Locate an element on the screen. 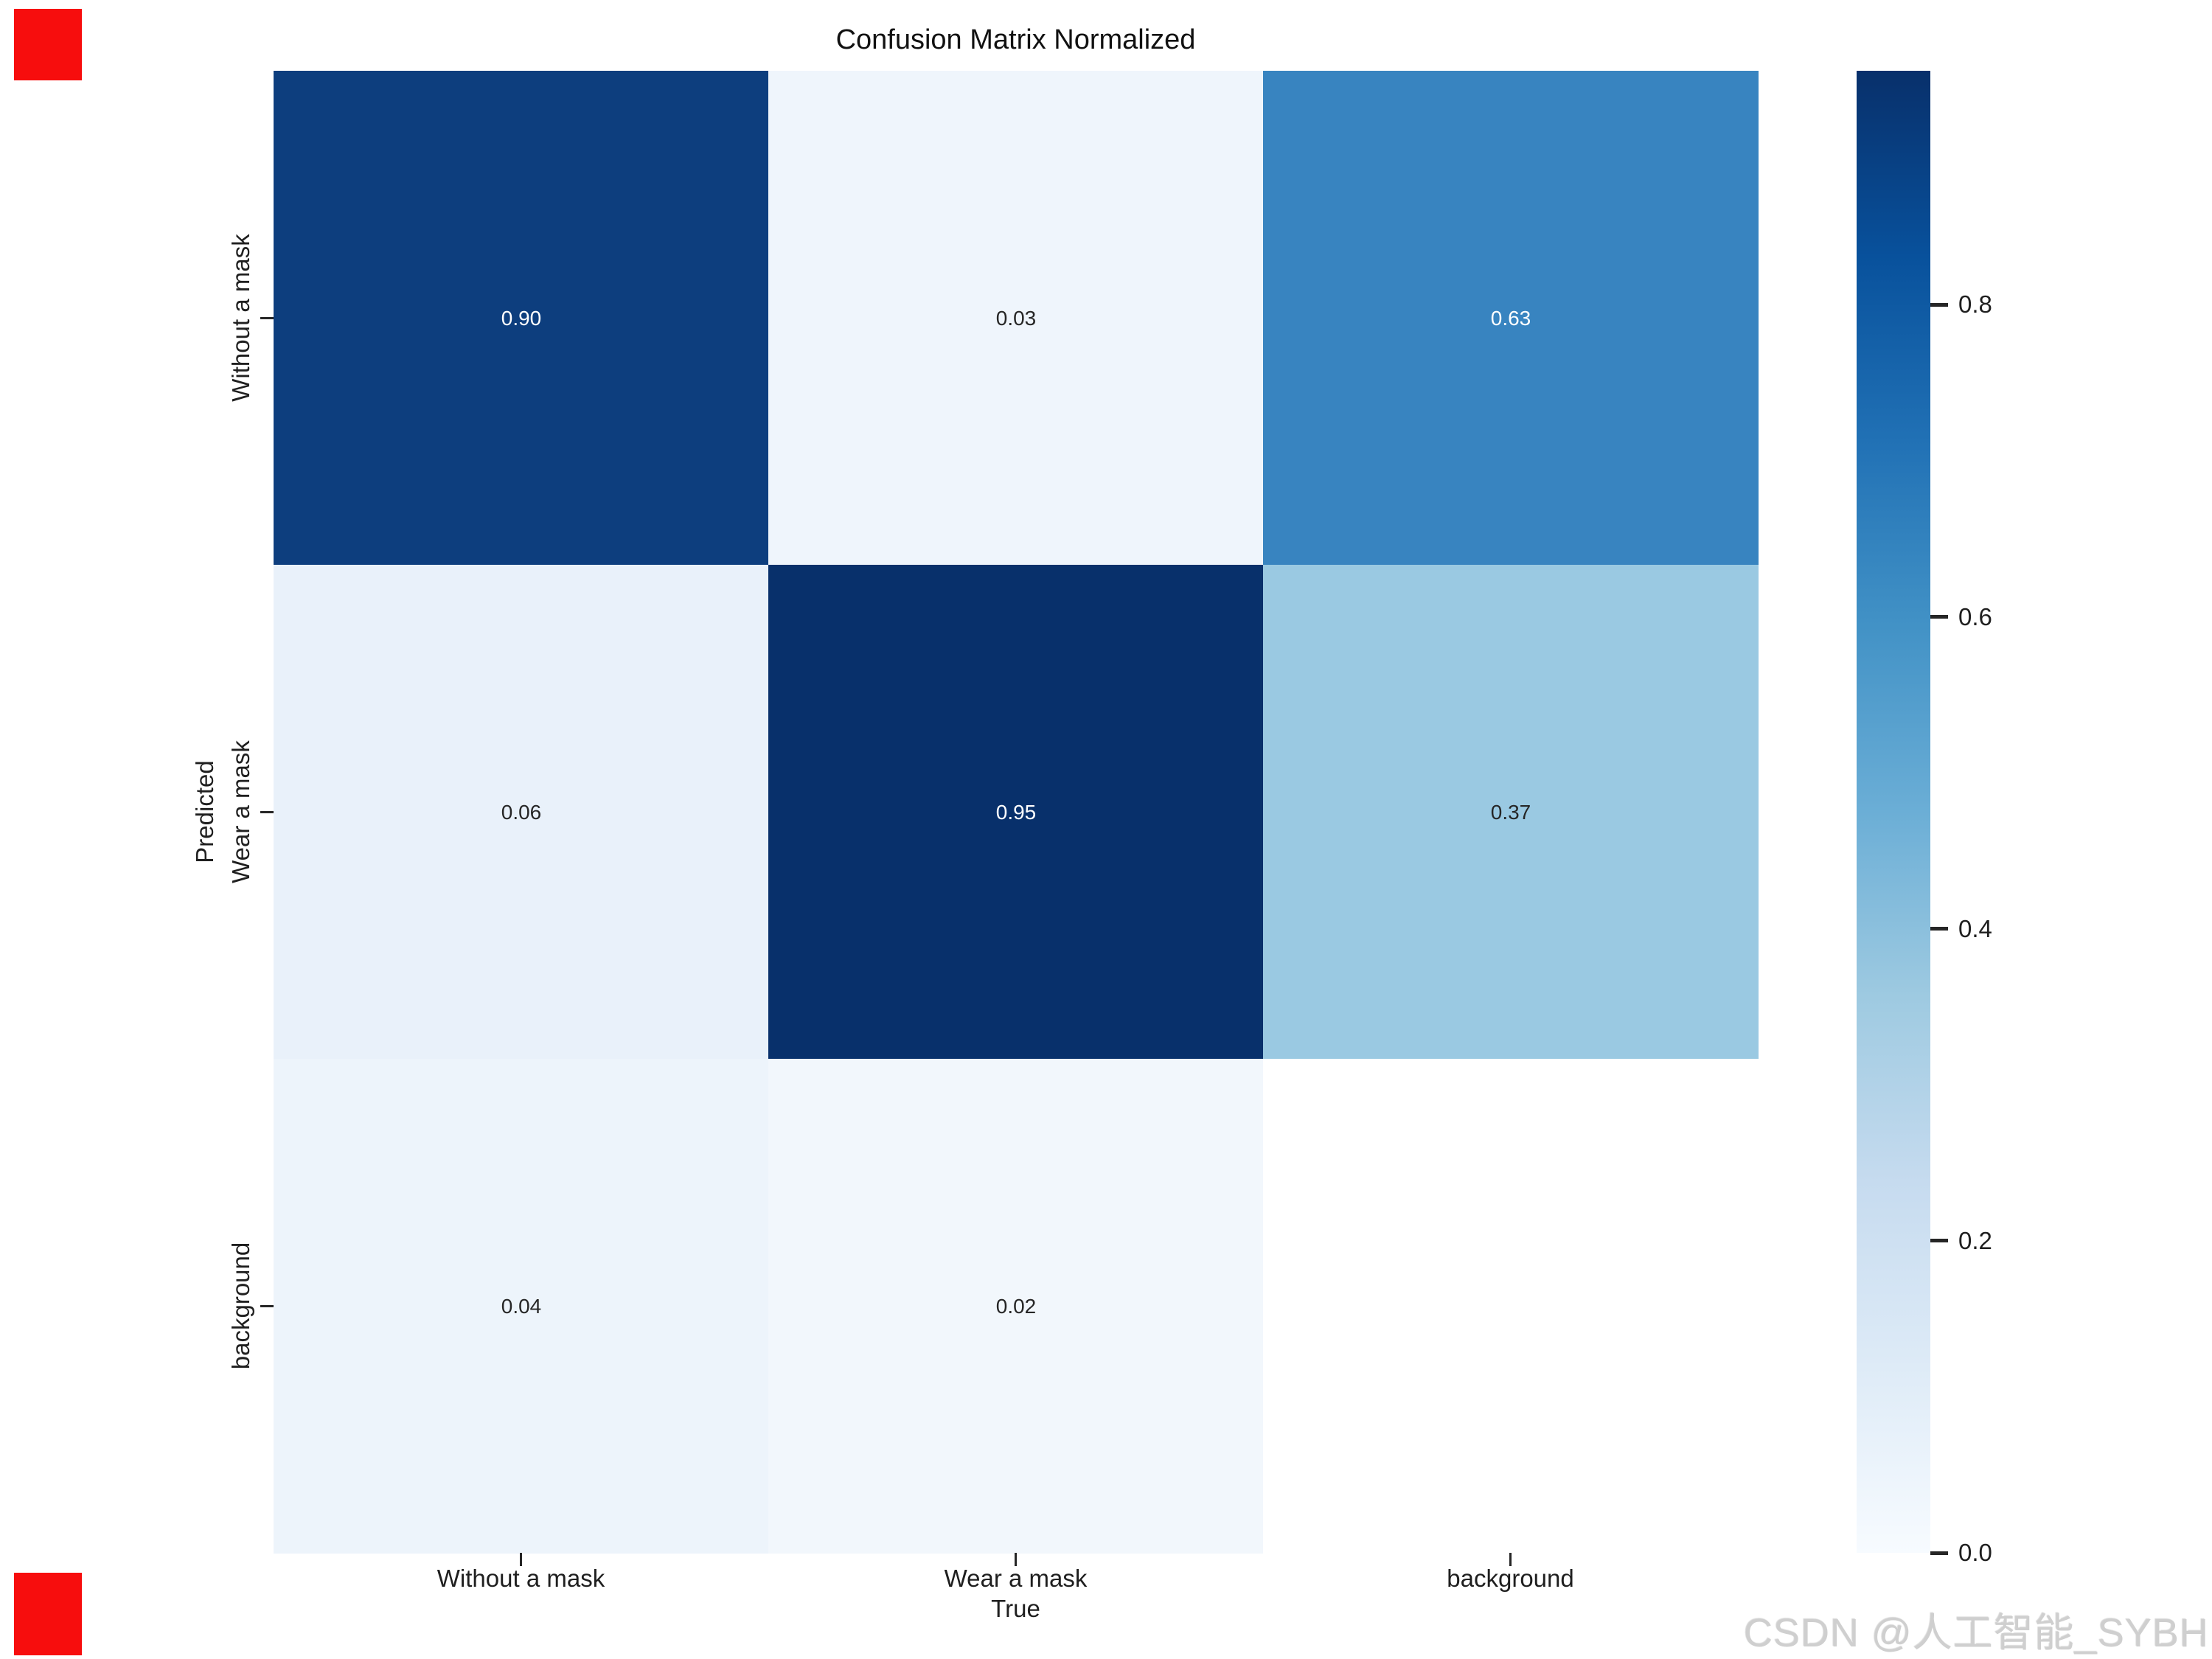 Image resolution: width=2212 pixels, height=1659 pixels. x-tick-label: Wear a mask is located at coordinates (1016, 1578).